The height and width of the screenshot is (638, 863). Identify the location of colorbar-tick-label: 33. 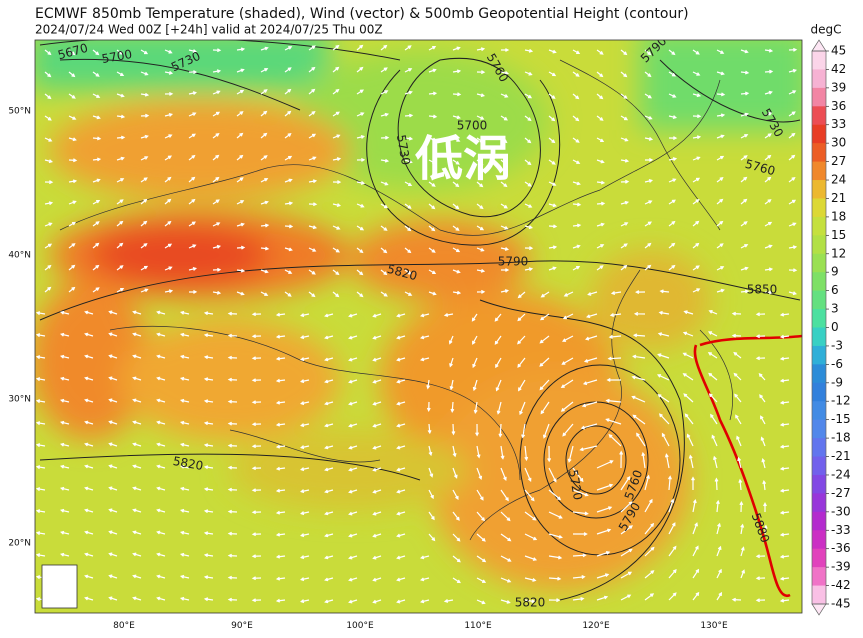
(838, 124).